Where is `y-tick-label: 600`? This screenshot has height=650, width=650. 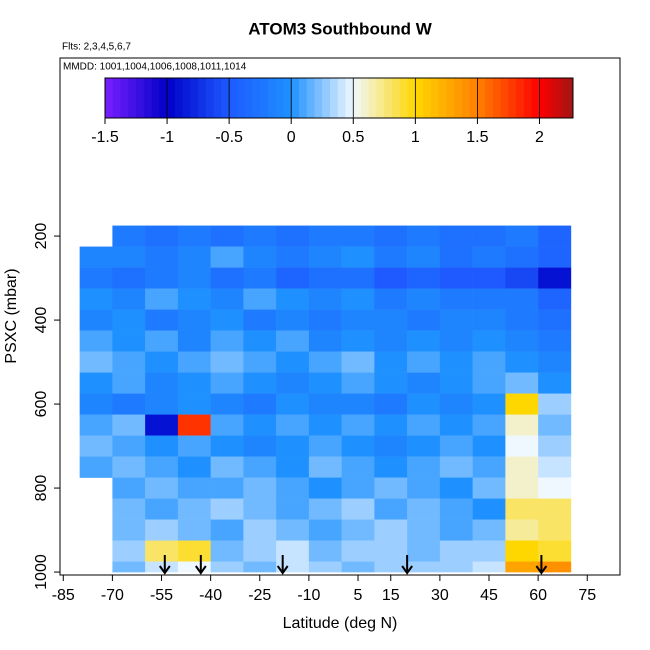 y-tick-label: 600 is located at coordinates (41, 404).